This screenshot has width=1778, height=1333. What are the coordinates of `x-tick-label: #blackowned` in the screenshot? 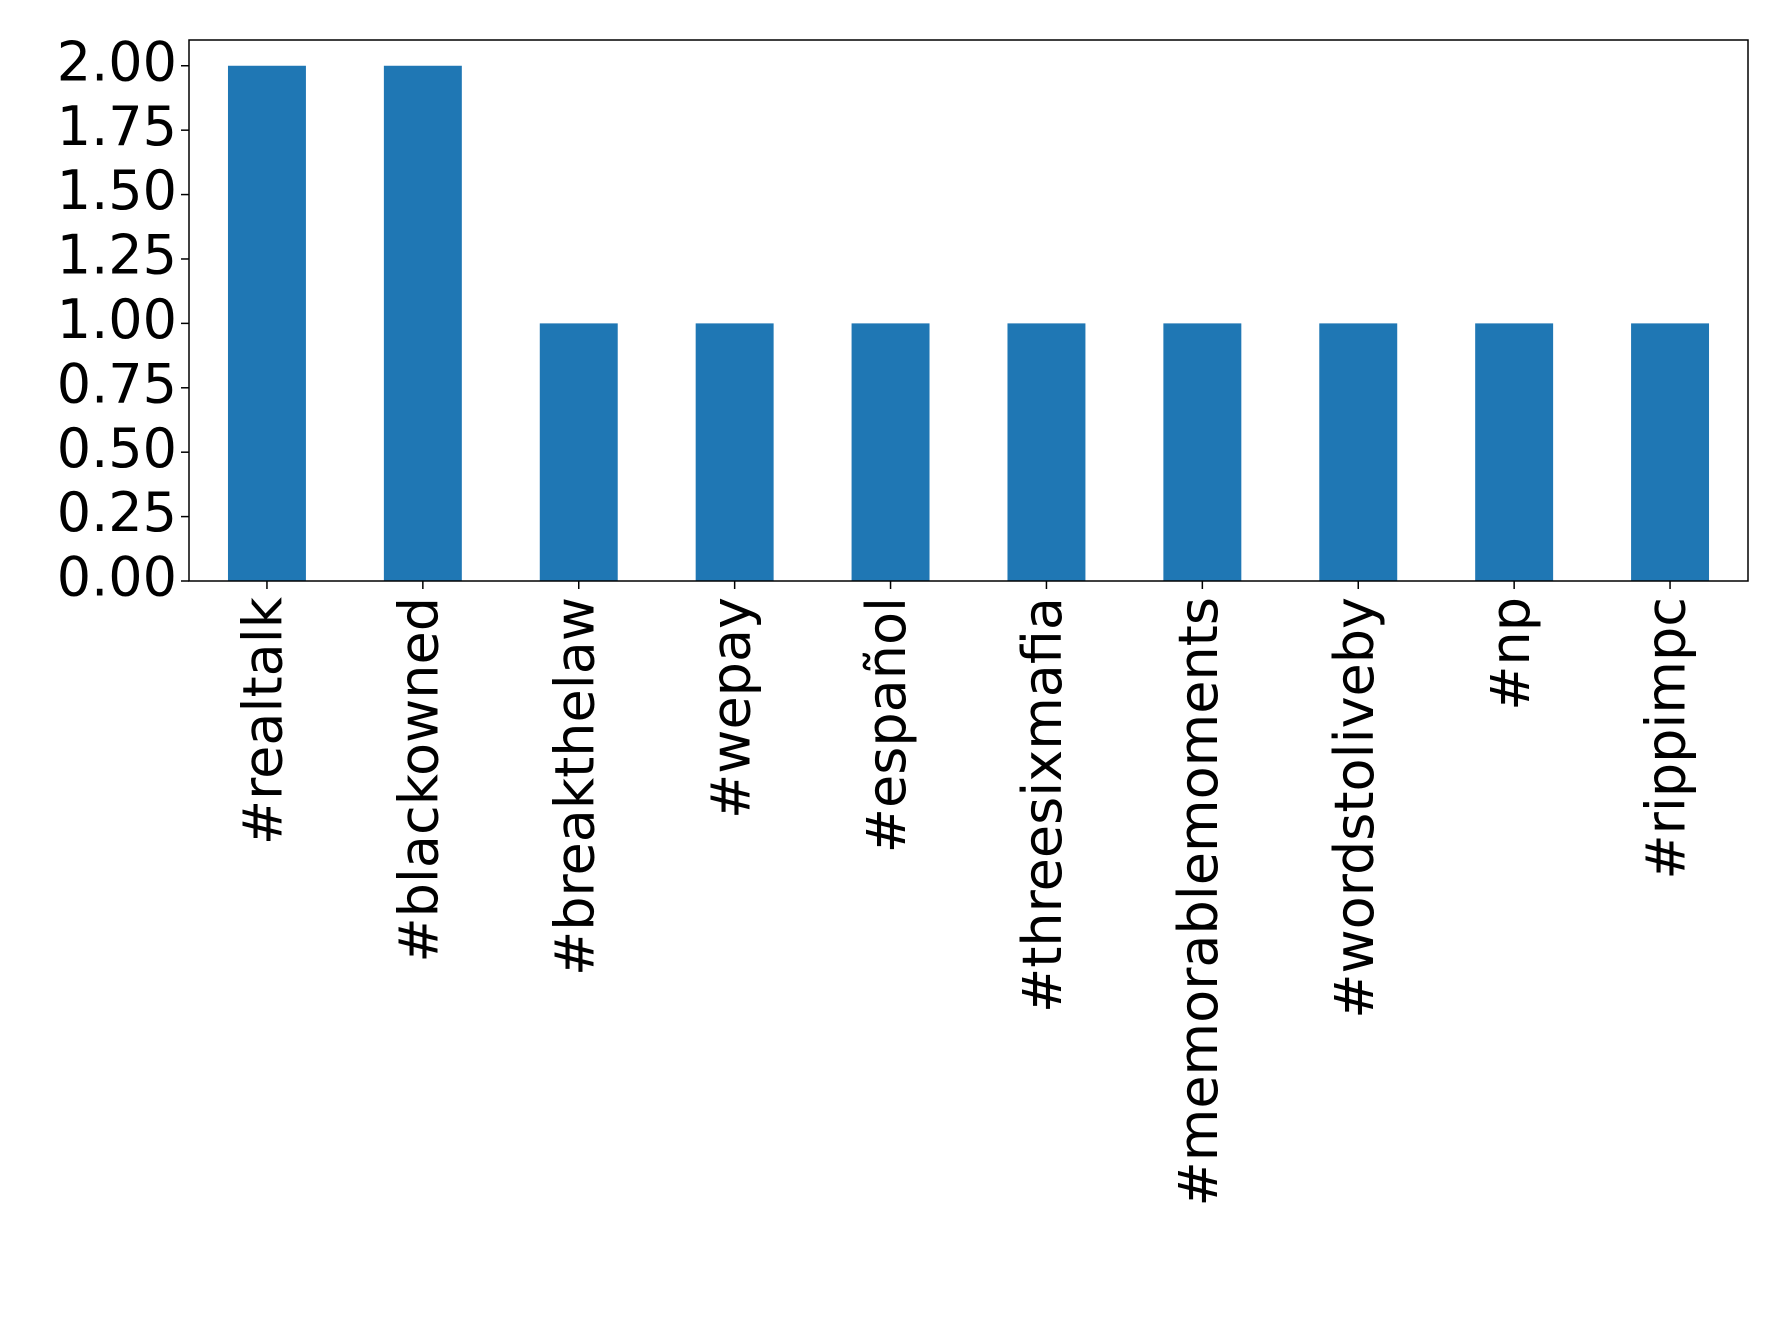 It's located at (418, 780).